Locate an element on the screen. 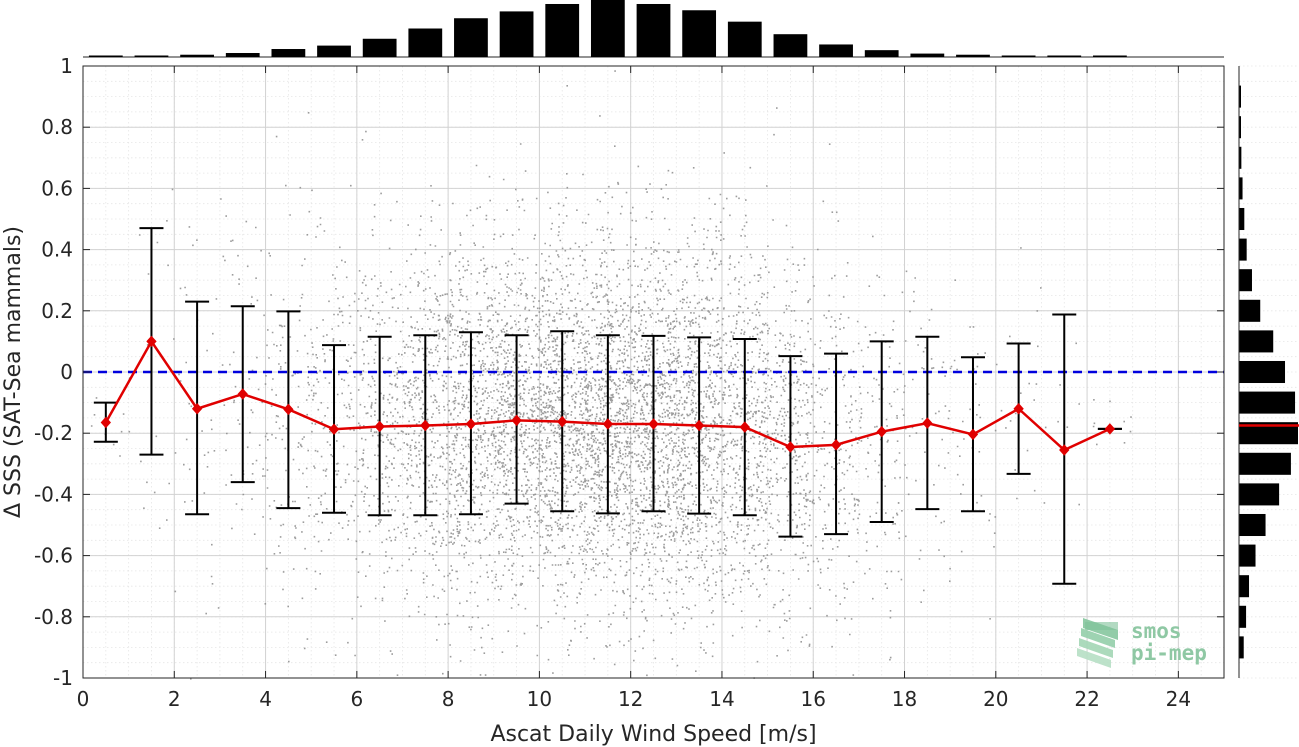 The height and width of the screenshot is (747, 1299). x-tick-label: 22 is located at coordinates (1086, 699).